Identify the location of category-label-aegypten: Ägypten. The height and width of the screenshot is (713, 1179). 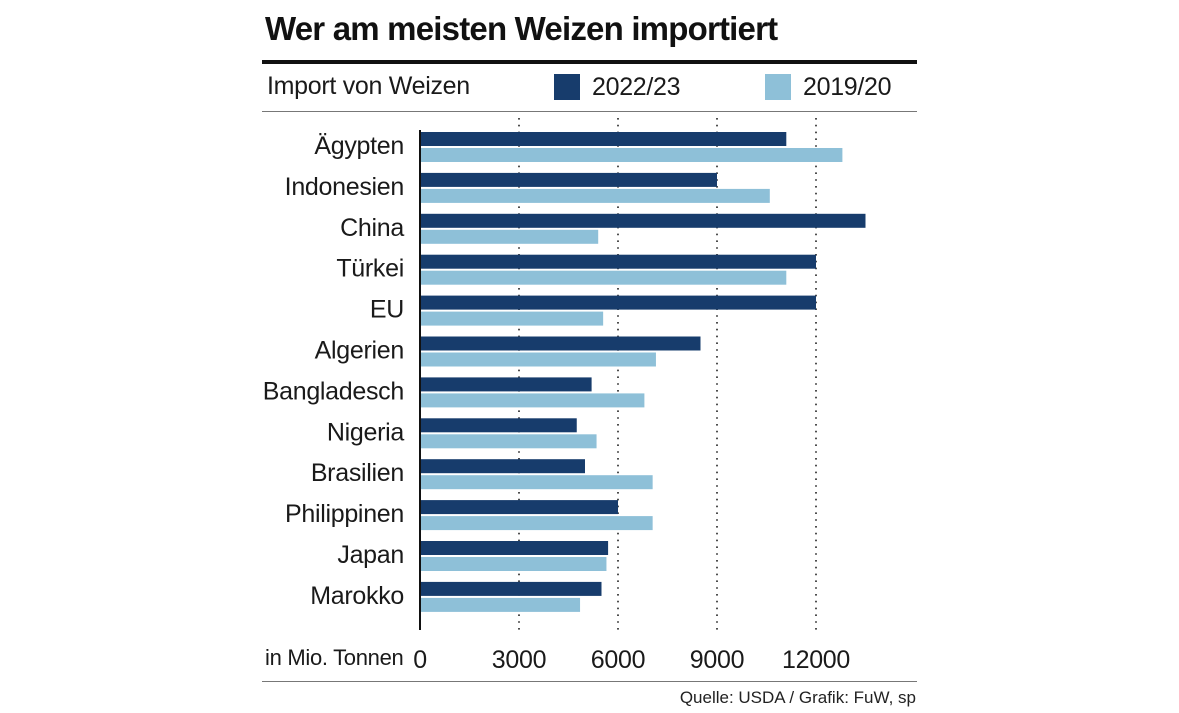
(359, 146).